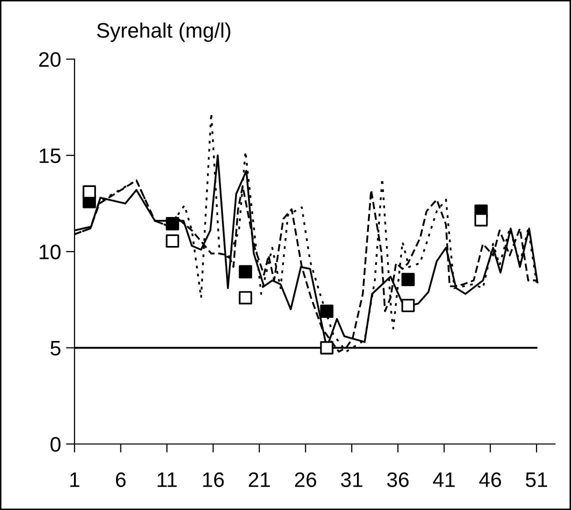 This screenshot has height=510, width=571. What do you see at coordinates (213, 480) in the screenshot?
I see `x-tick-label: 16` at bounding box center [213, 480].